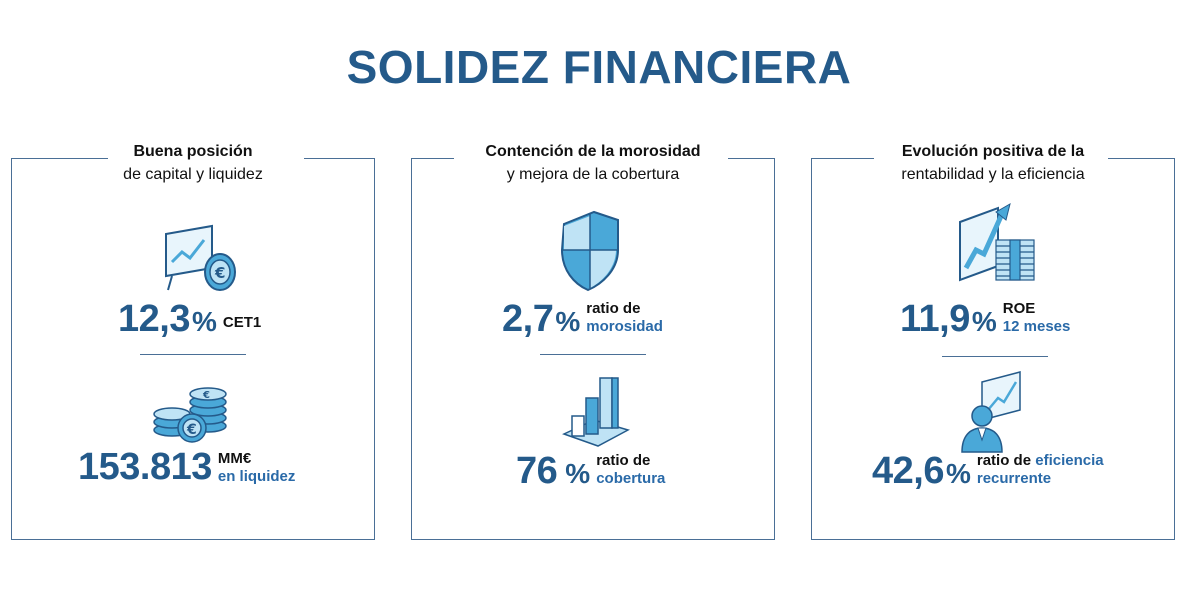 This screenshot has width=1198, height=596. I want to click on metric-label-line2: en liquidez, so click(256, 476).